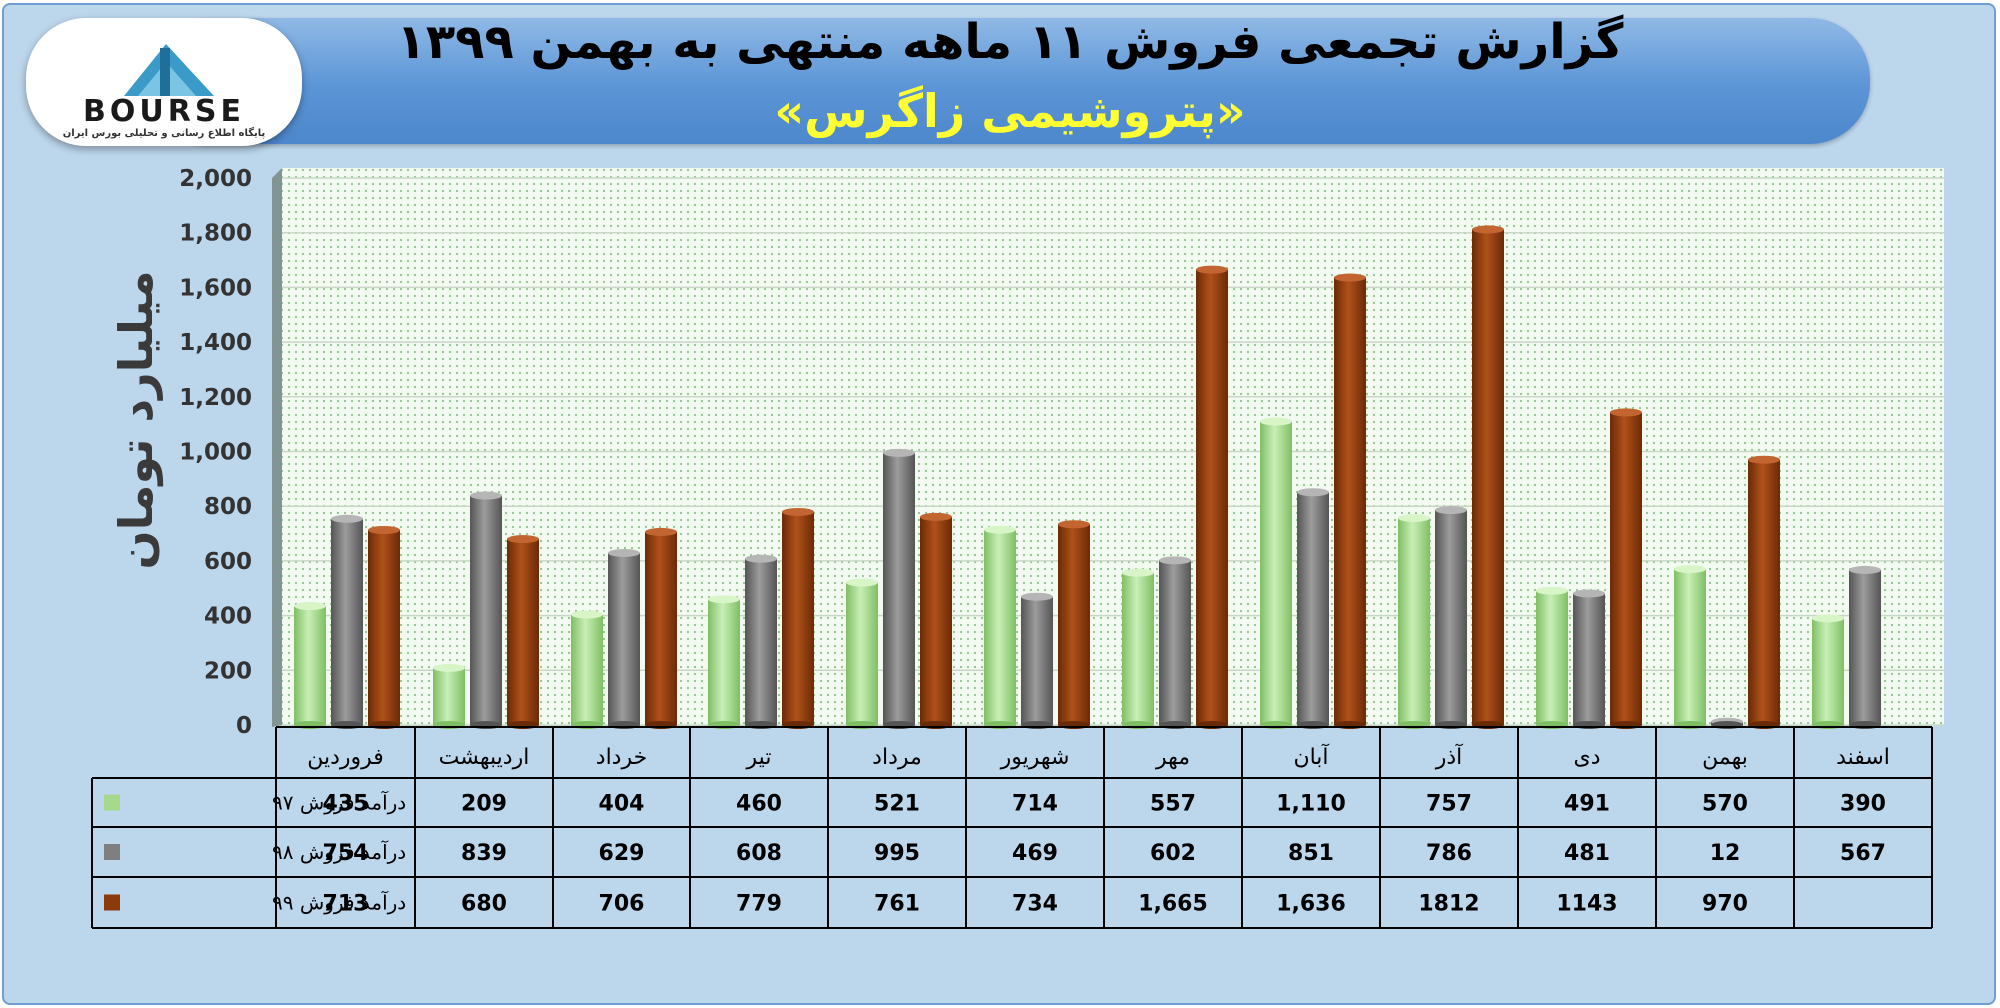 This screenshot has width=2000, height=1008. Describe the element at coordinates (1173, 853) in the screenshot. I see `data-label: 602` at that location.